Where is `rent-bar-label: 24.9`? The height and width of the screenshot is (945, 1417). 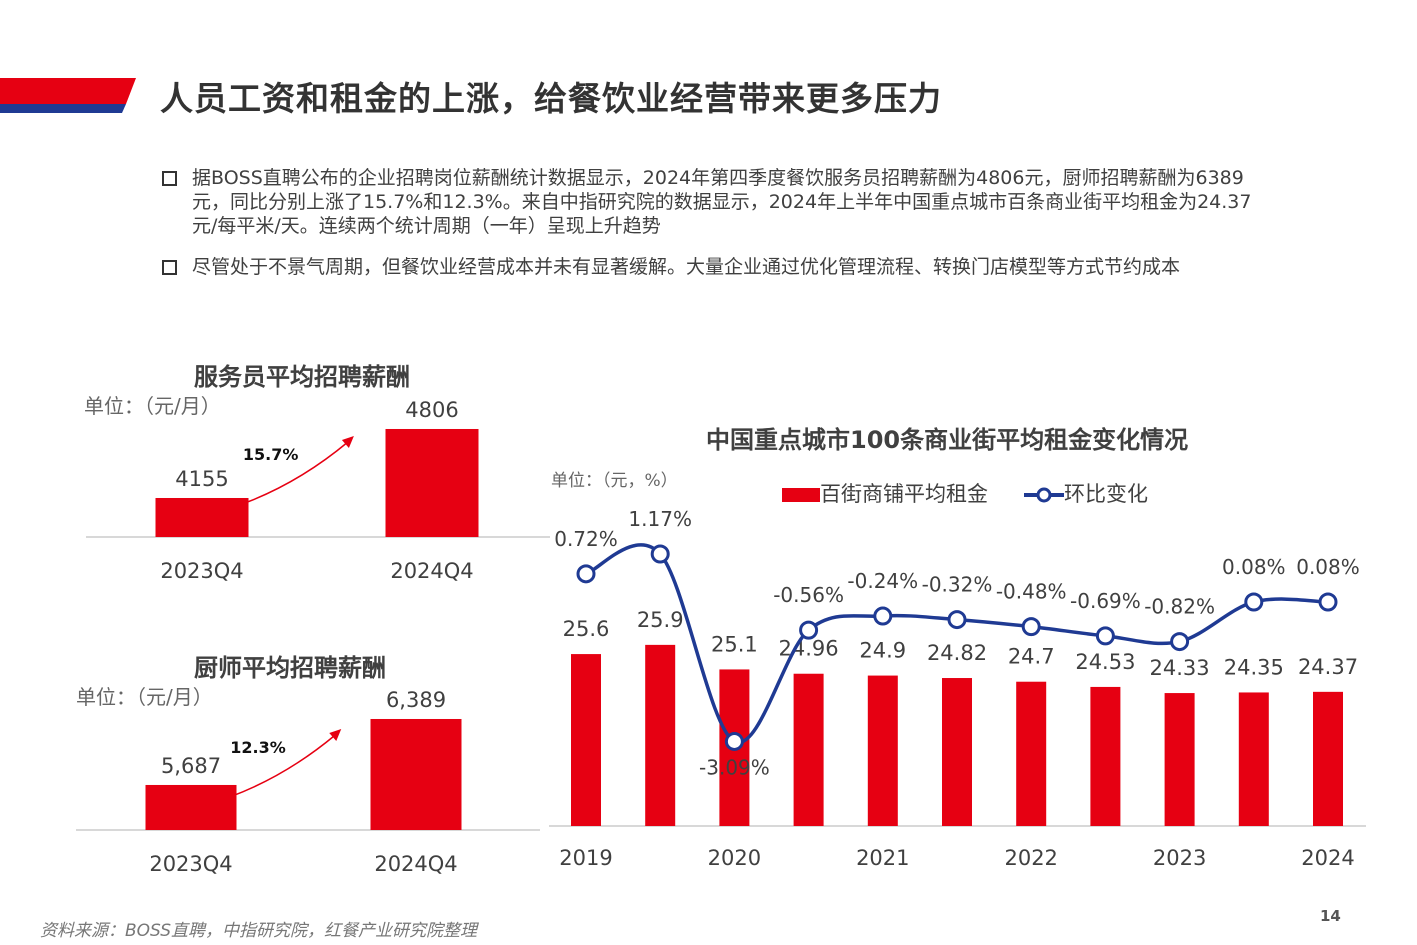 rent-bar-label: 24.9 is located at coordinates (882, 651).